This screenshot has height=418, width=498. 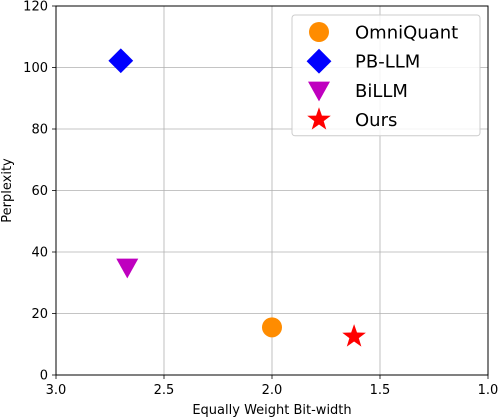 What do you see at coordinates (121, 61) in the screenshot?
I see `point-pb-llm` at bounding box center [121, 61].